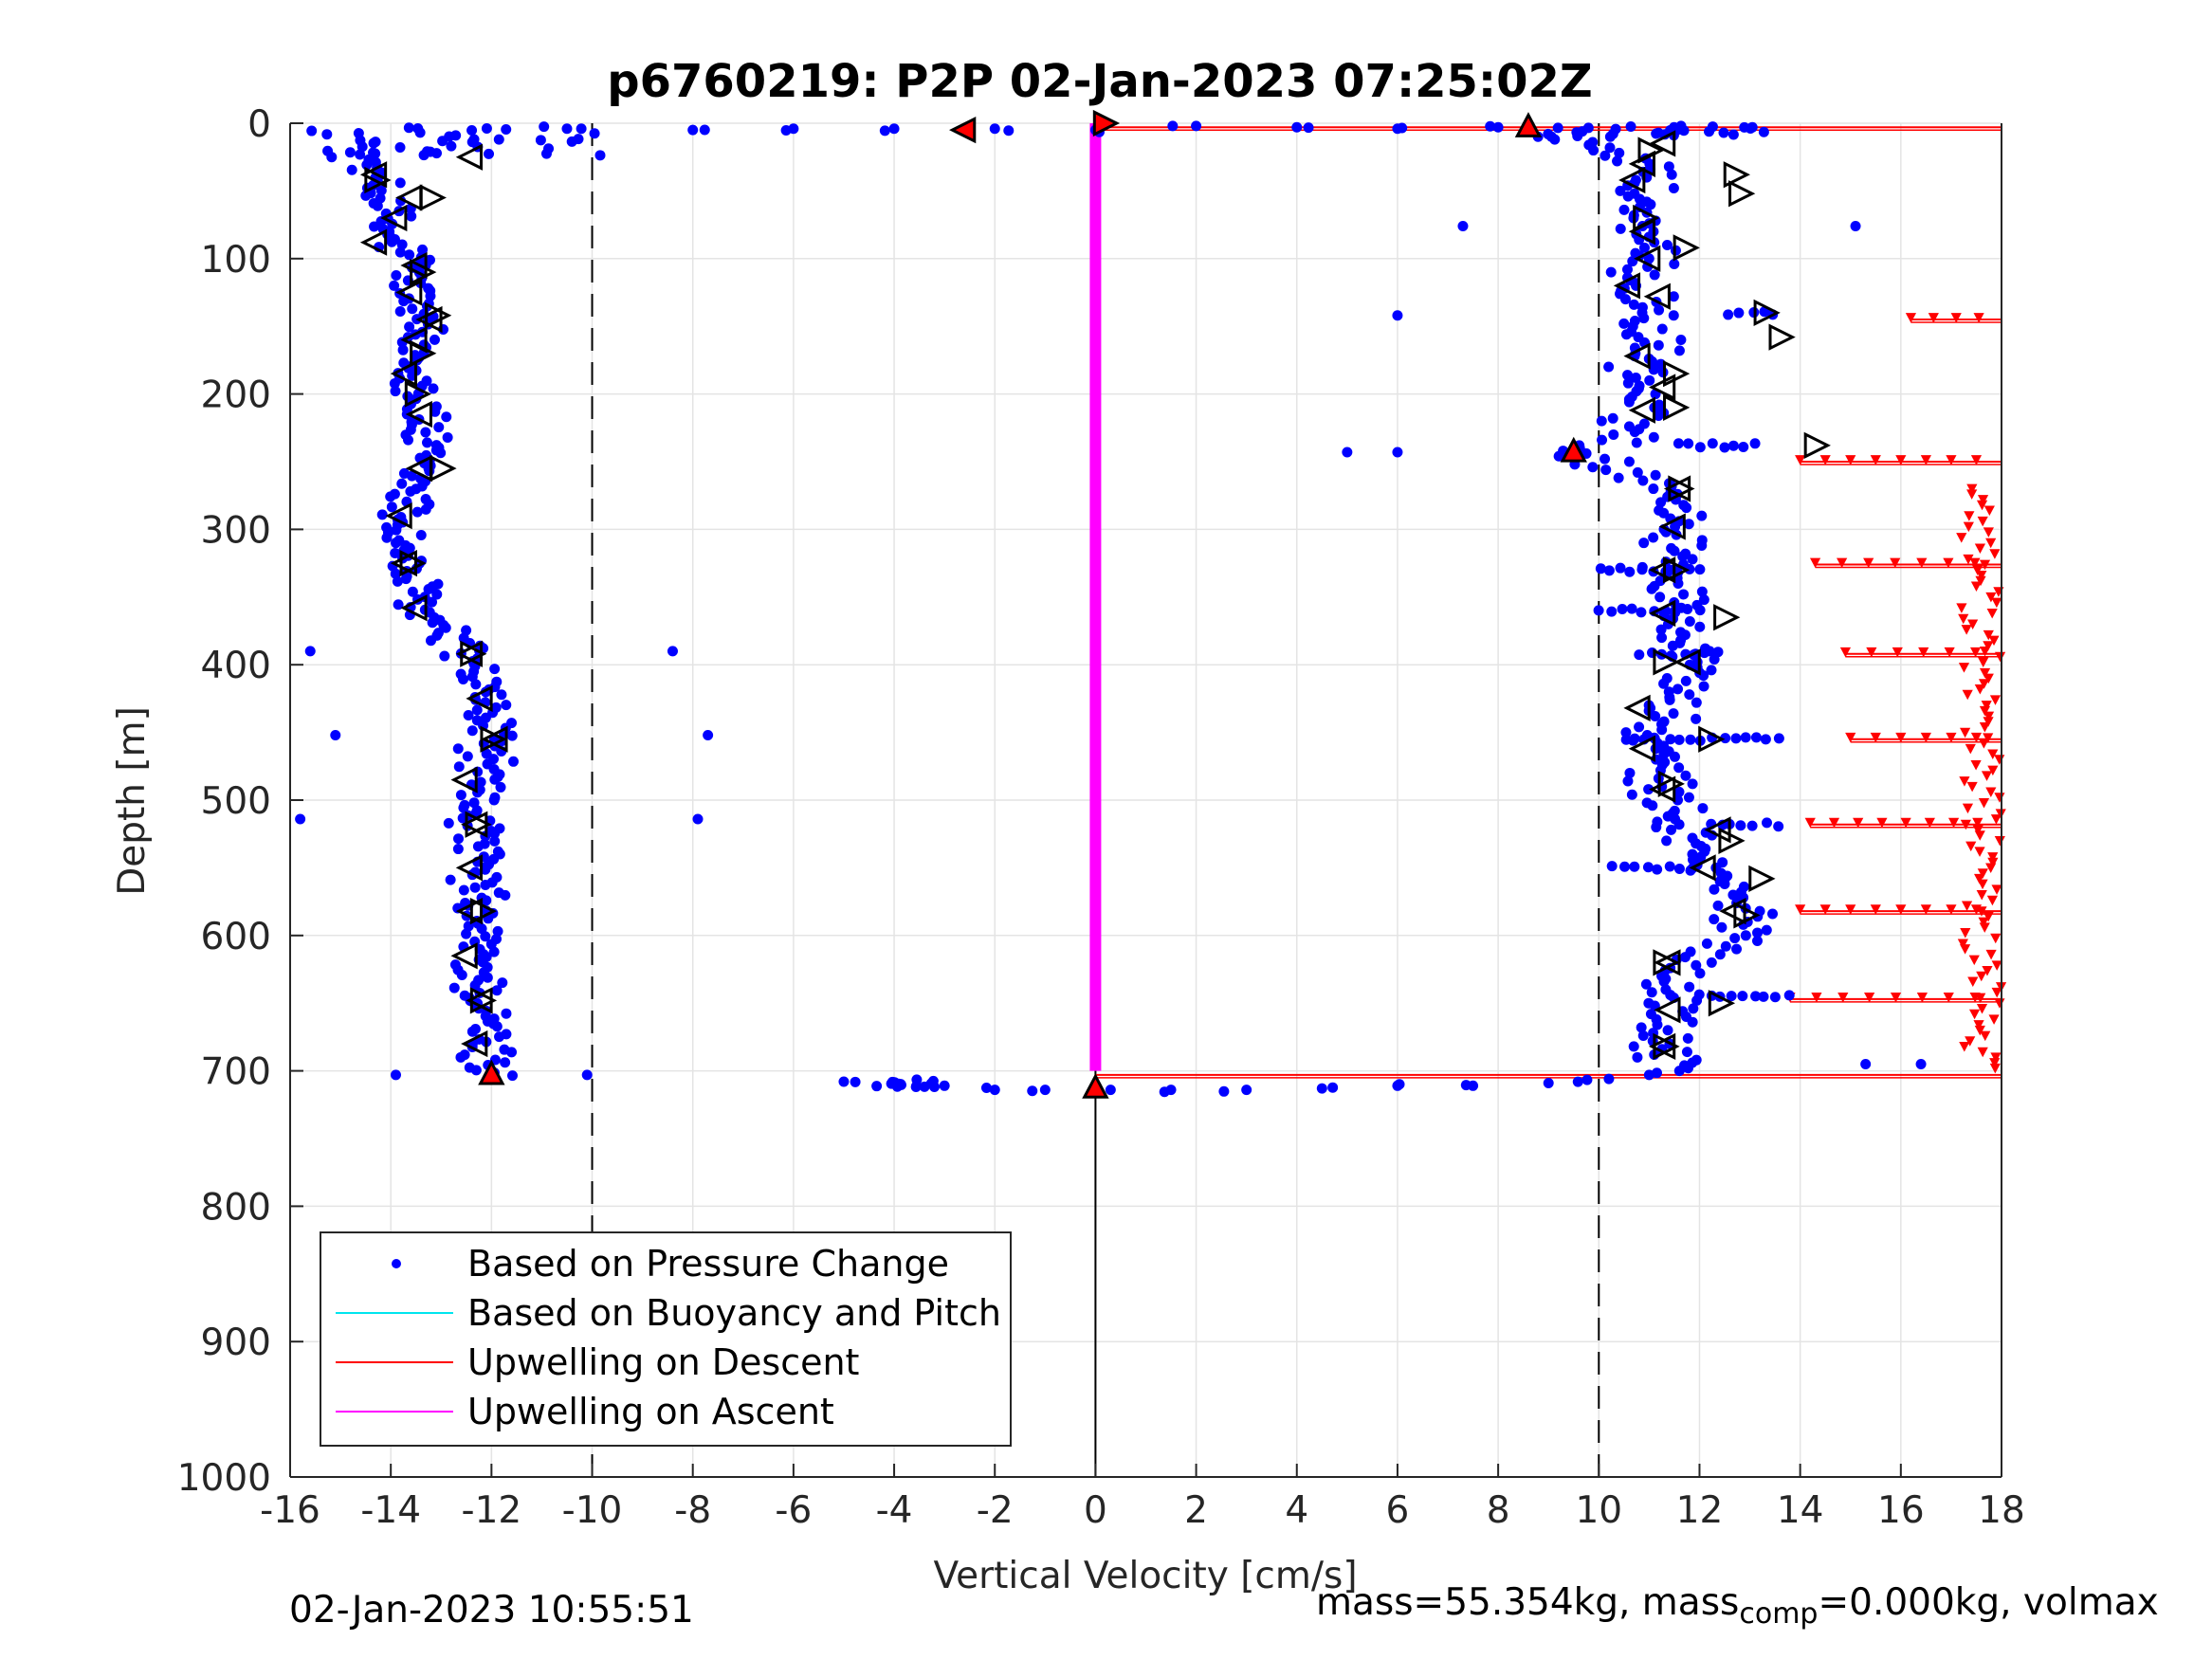 The height and width of the screenshot is (1659, 2212). What do you see at coordinates (1398, 1510) in the screenshot?
I see `x-tick-label: 6` at bounding box center [1398, 1510].